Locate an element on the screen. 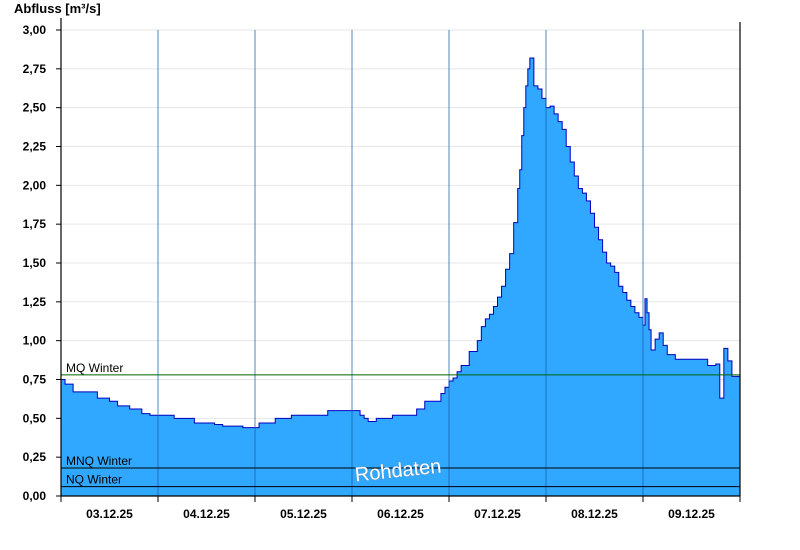 Image resolution: width=800 pixels, height=550 pixels. x-tick-label: 09.12.25 is located at coordinates (691, 514).